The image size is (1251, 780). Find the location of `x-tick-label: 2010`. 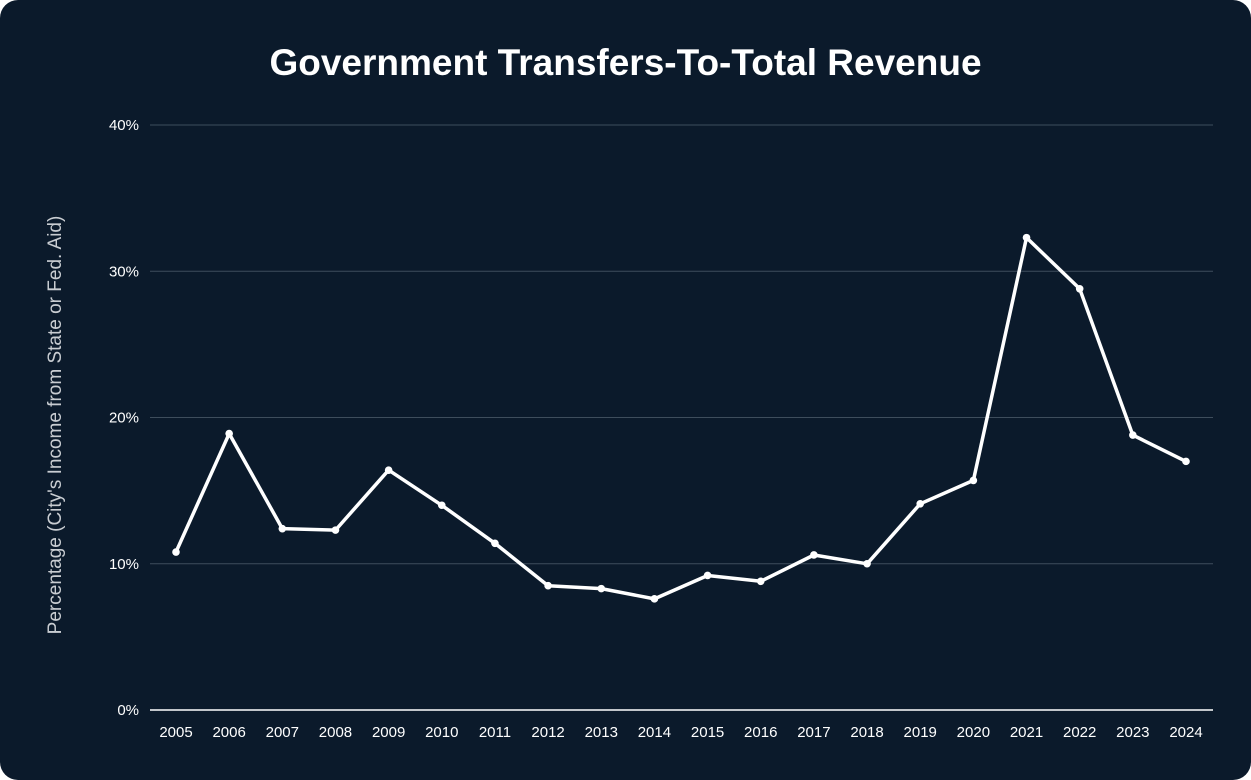

x-tick-label: 2010 is located at coordinates (441, 732).